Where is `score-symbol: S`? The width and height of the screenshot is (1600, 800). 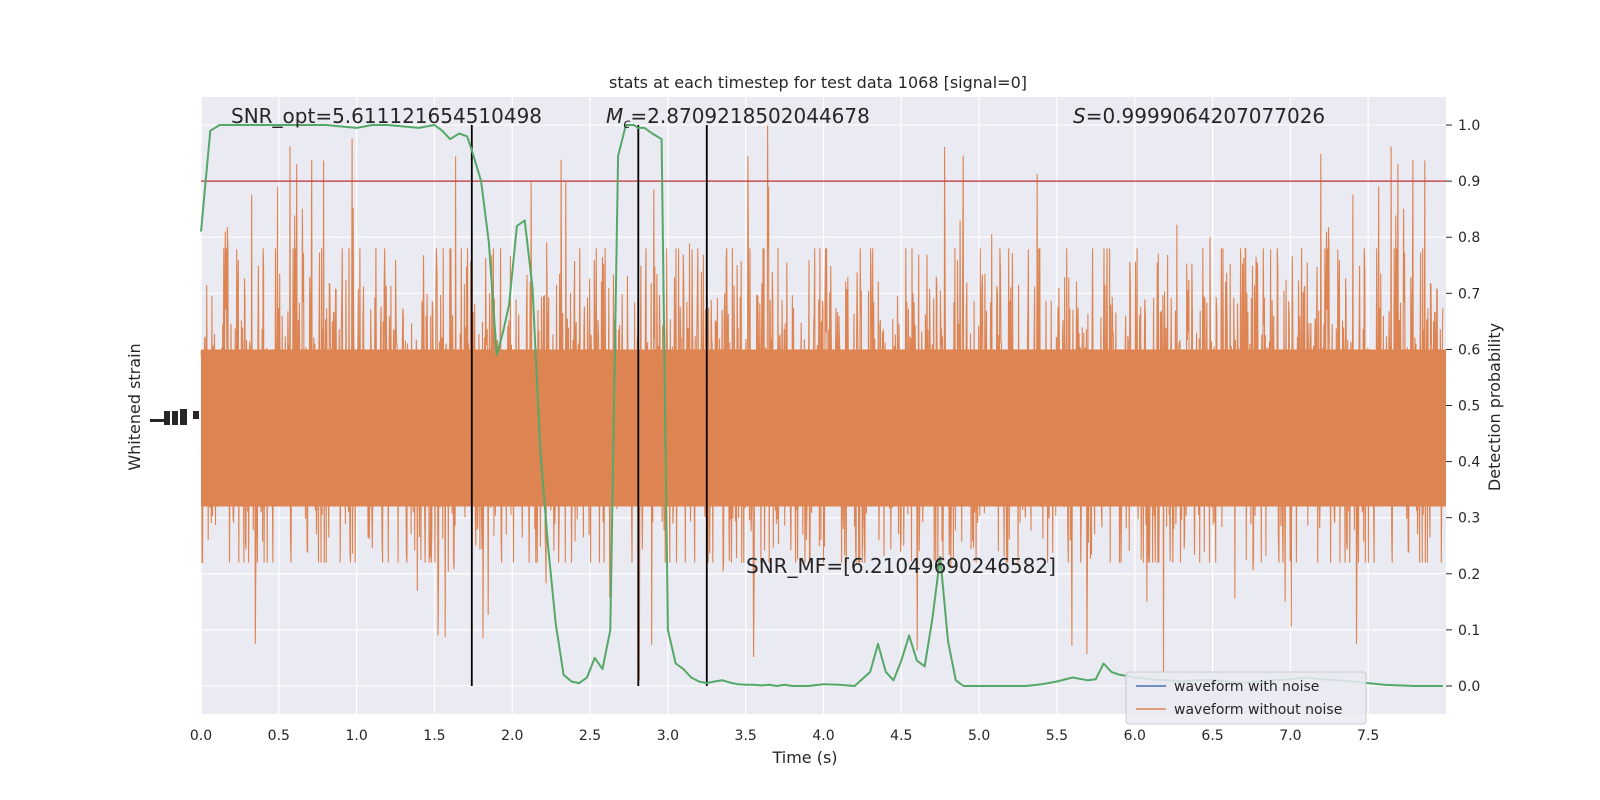
score-symbol: S is located at coordinates (1079, 116).